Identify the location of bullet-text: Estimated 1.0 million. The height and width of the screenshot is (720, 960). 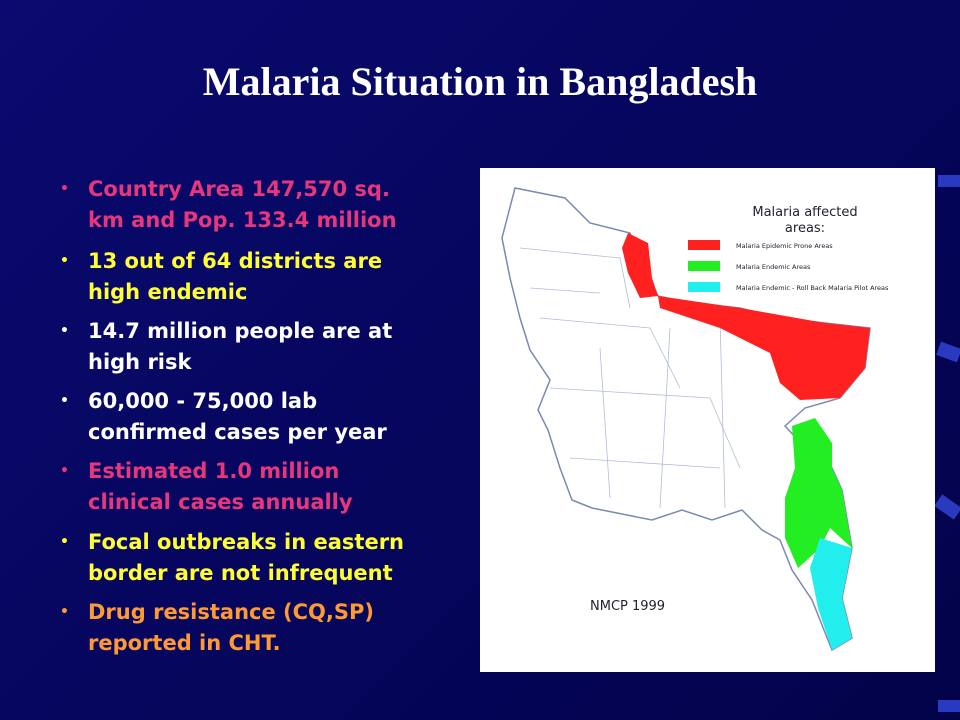
(214, 471).